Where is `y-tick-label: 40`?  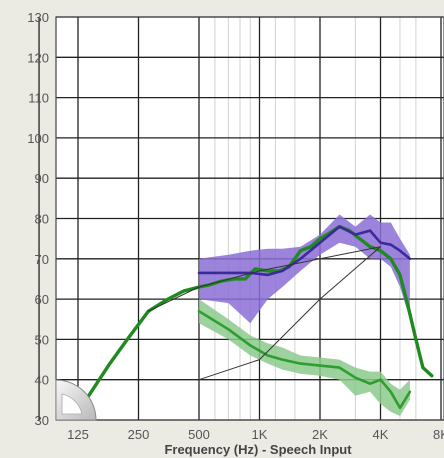
y-tick-label: 40 is located at coordinates (42, 380).